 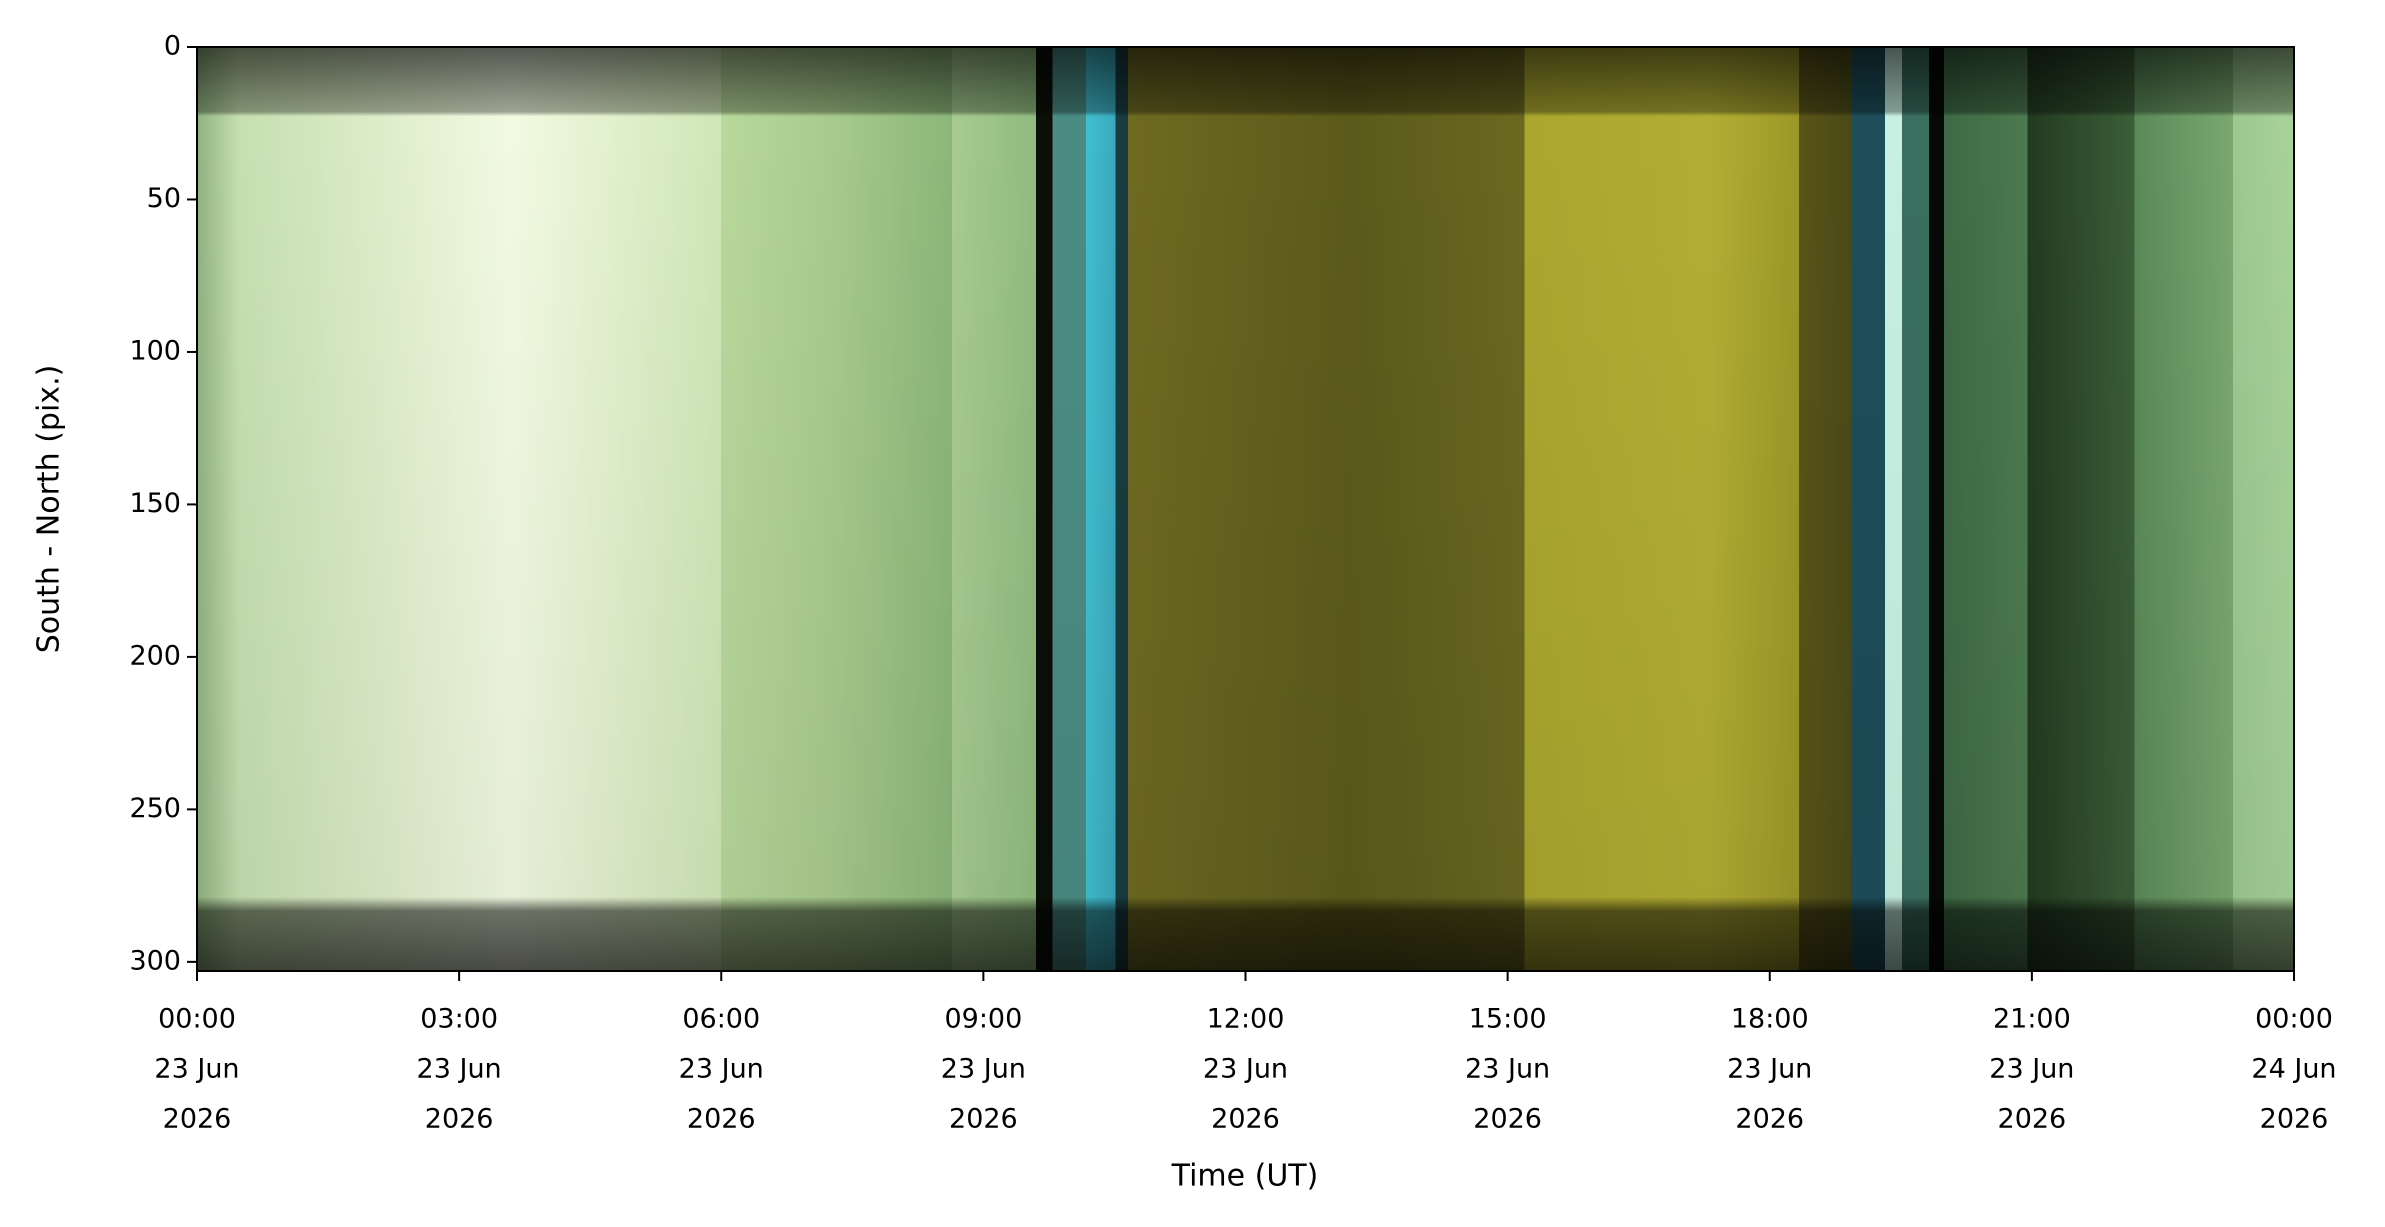 I want to click on x-tick-label: 18:00, so click(x=1770, y=1019).